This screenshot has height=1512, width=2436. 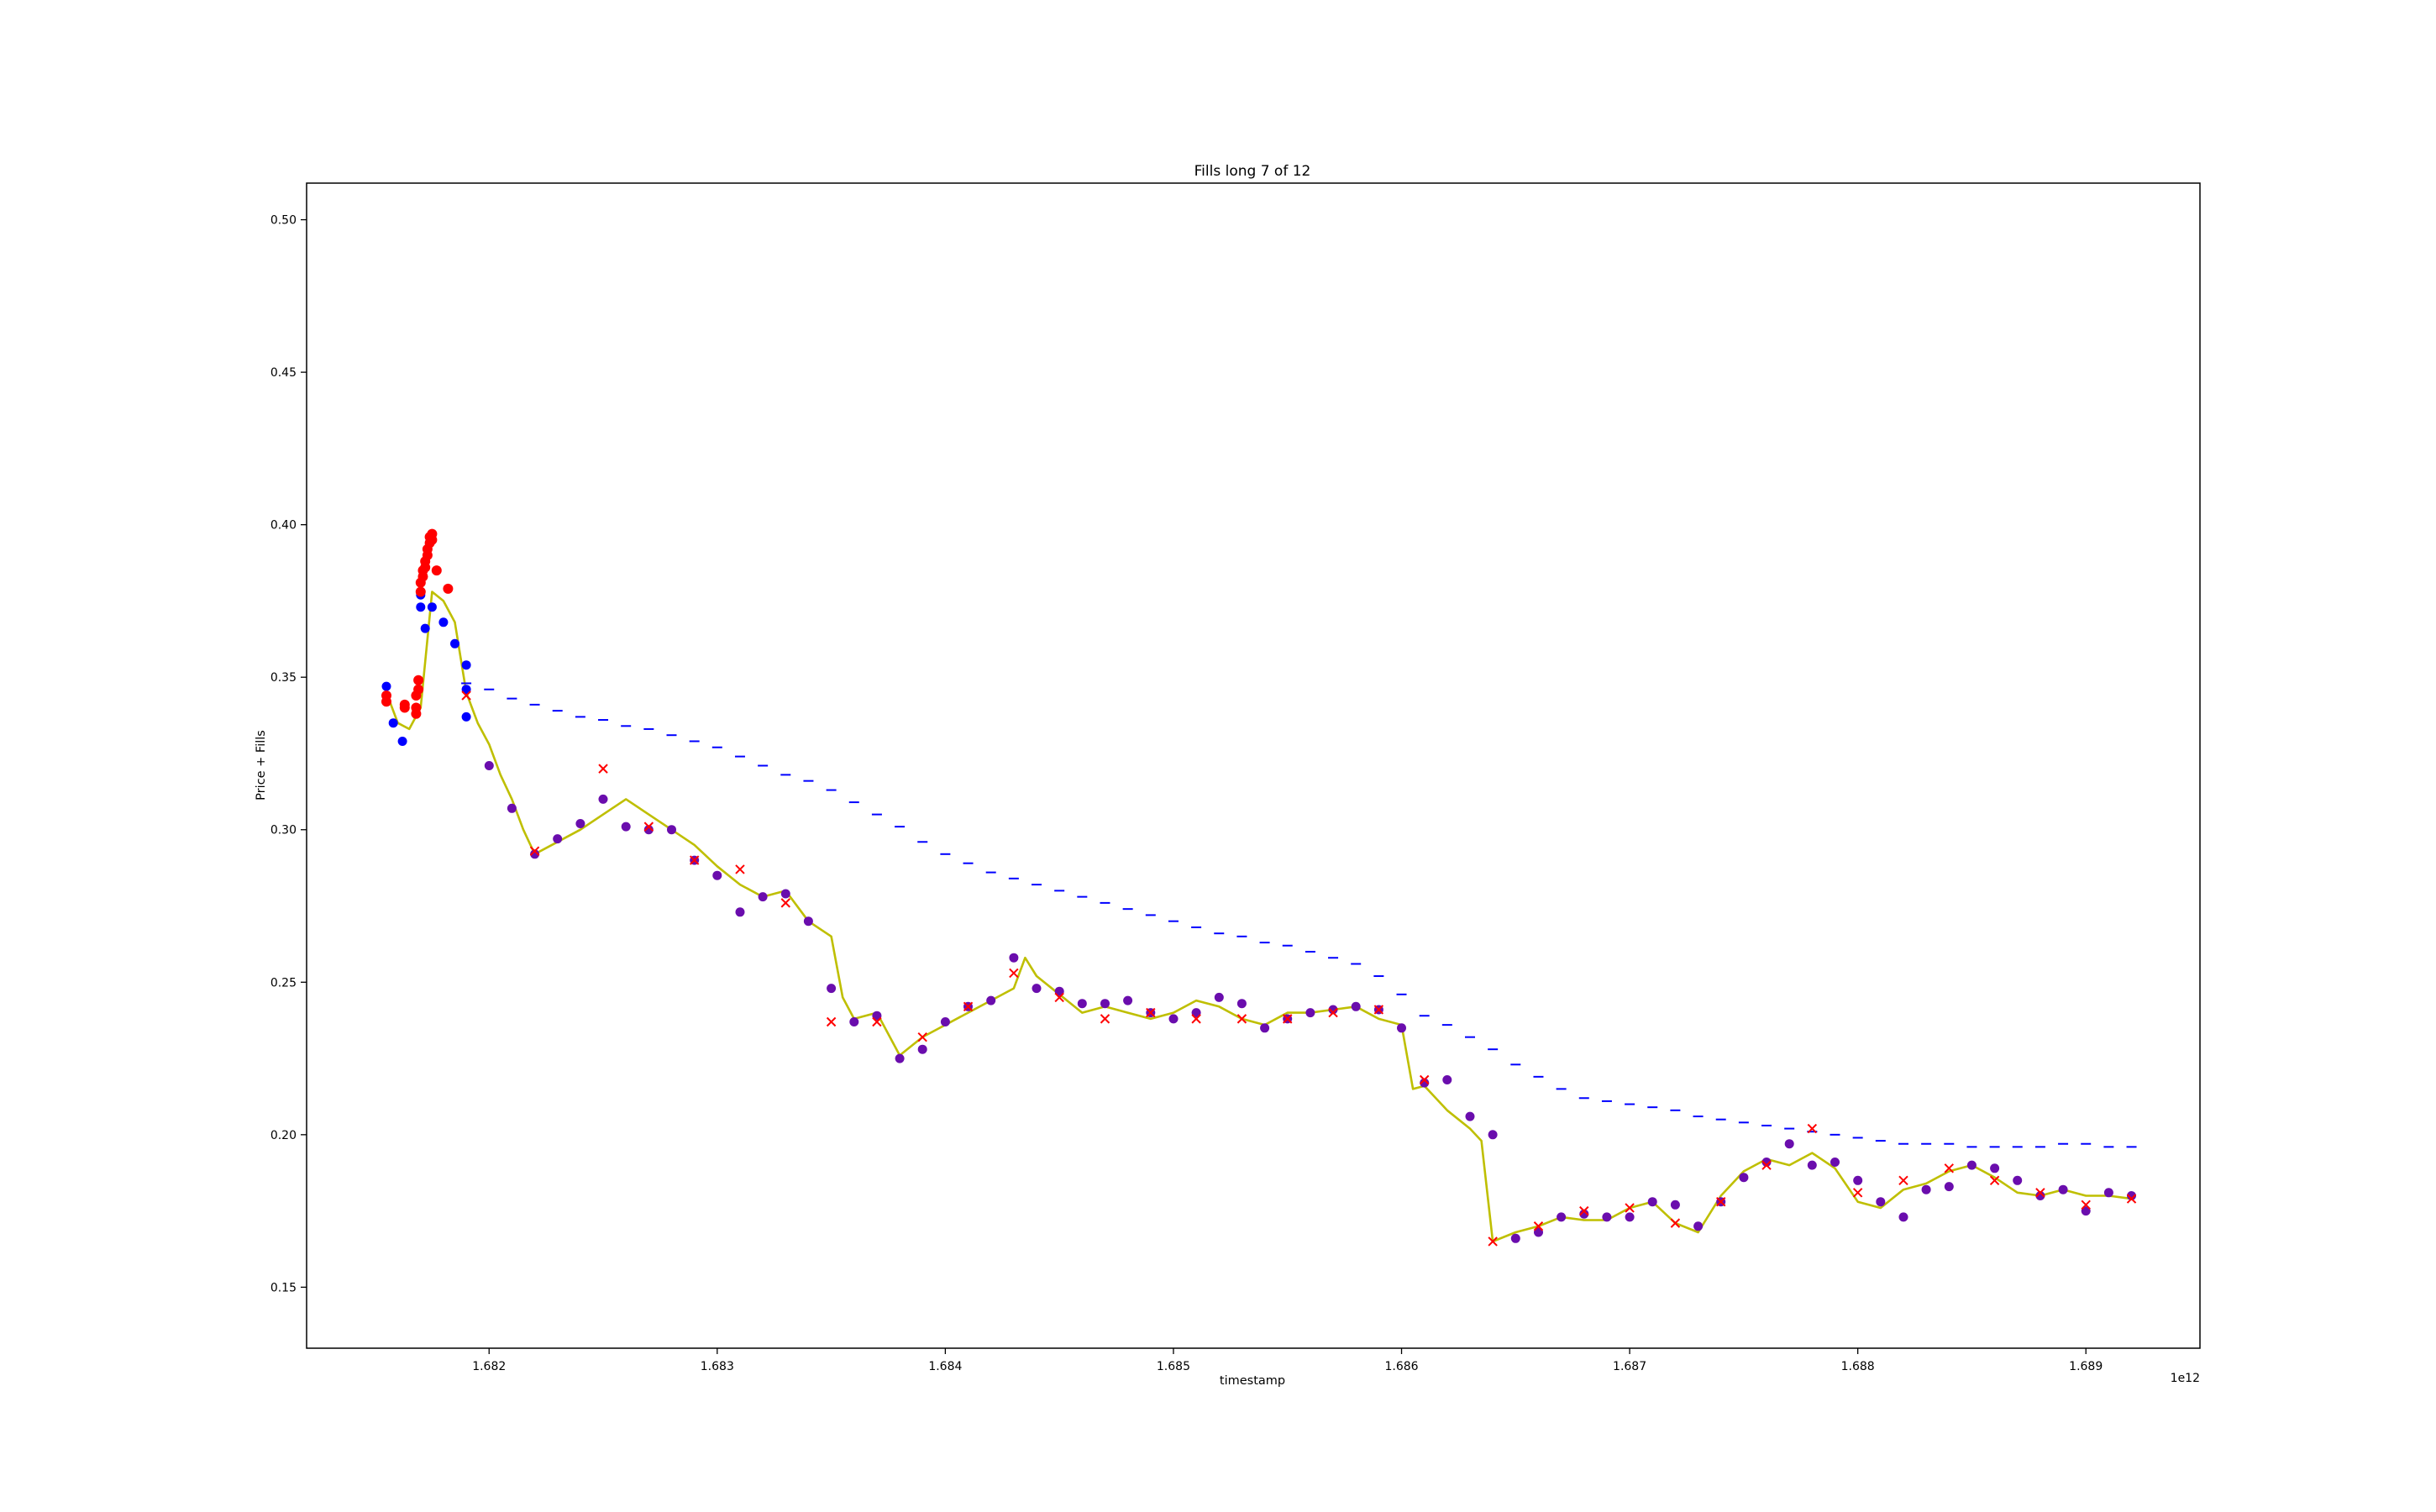 I want to click on y-tick-label: 0.20, so click(x=283, y=1135).